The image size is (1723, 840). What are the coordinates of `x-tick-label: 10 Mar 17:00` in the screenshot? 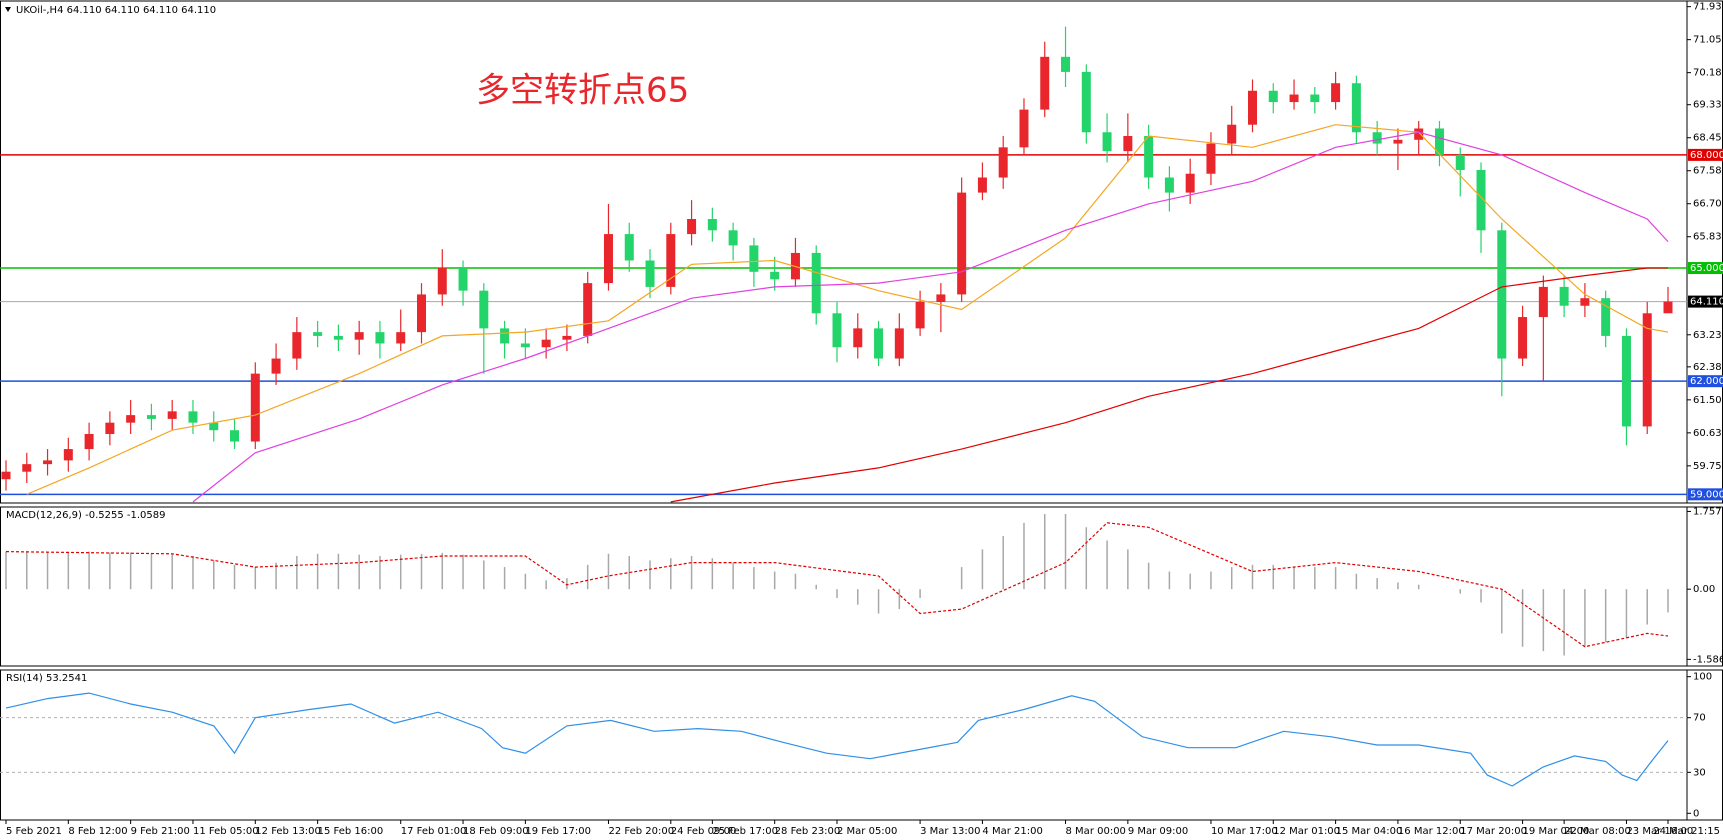 It's located at (1244, 831).